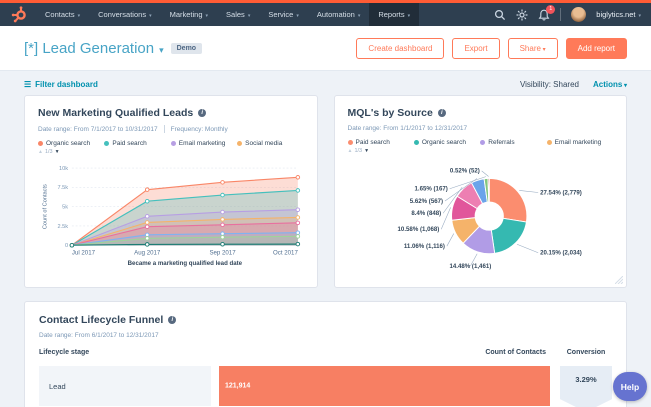 This screenshot has width=651, height=407. What do you see at coordinates (508, 235) in the screenshot?
I see `donut-slice-organic-search` at bounding box center [508, 235].